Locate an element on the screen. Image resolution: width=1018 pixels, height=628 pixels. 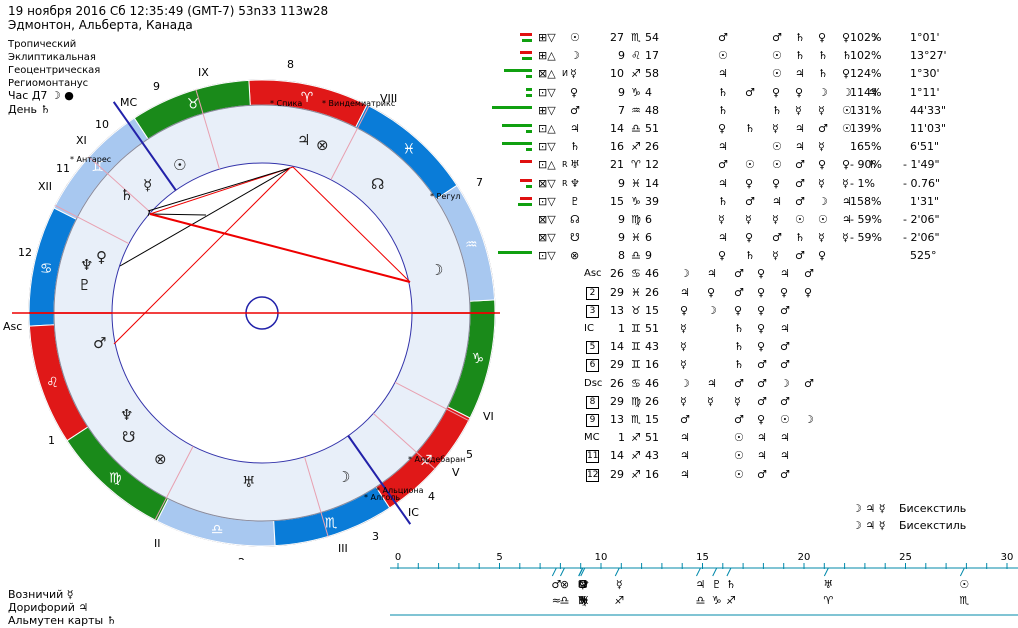
house-row: MC 1 ♐ 51 ♃ ☉ ♃ ♃ is located at coordinates (759, 438).